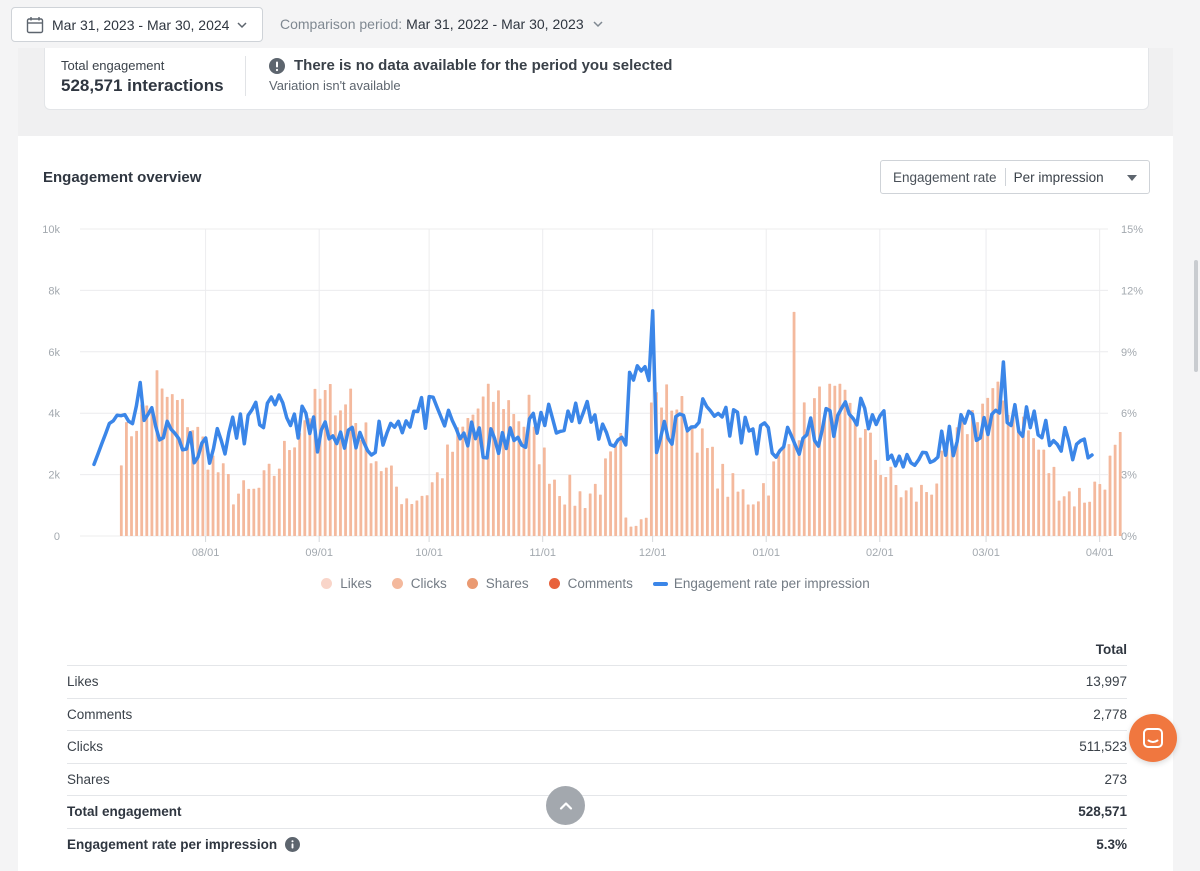  Describe the element at coordinates (54, 291) in the screenshot. I see `y-left-tick-label: 8k` at that location.